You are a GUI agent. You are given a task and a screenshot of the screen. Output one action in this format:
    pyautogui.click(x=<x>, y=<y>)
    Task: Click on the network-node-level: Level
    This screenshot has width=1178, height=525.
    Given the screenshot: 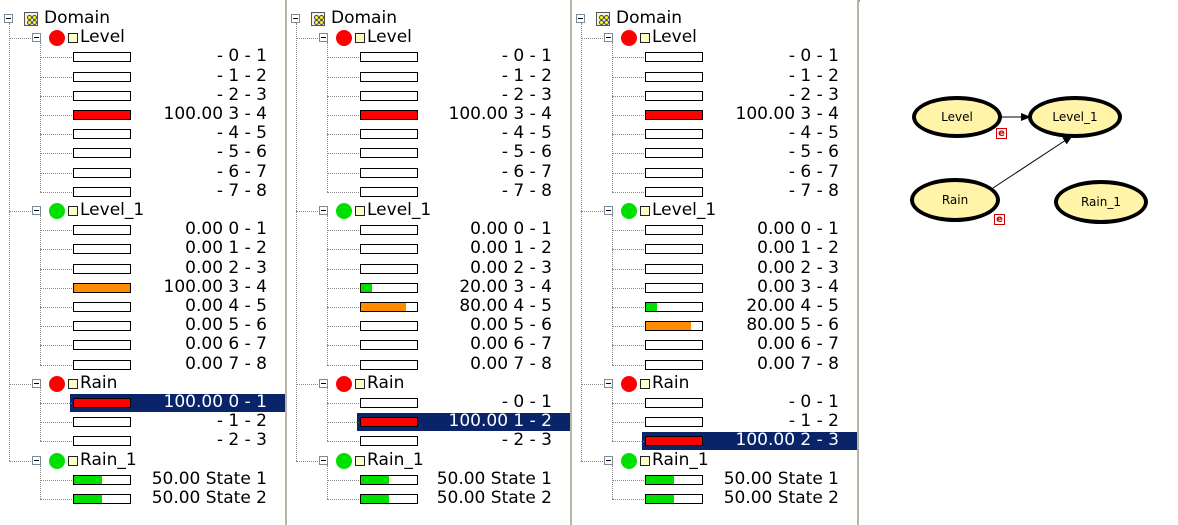 What is the action you would take?
    pyautogui.click(x=957, y=117)
    